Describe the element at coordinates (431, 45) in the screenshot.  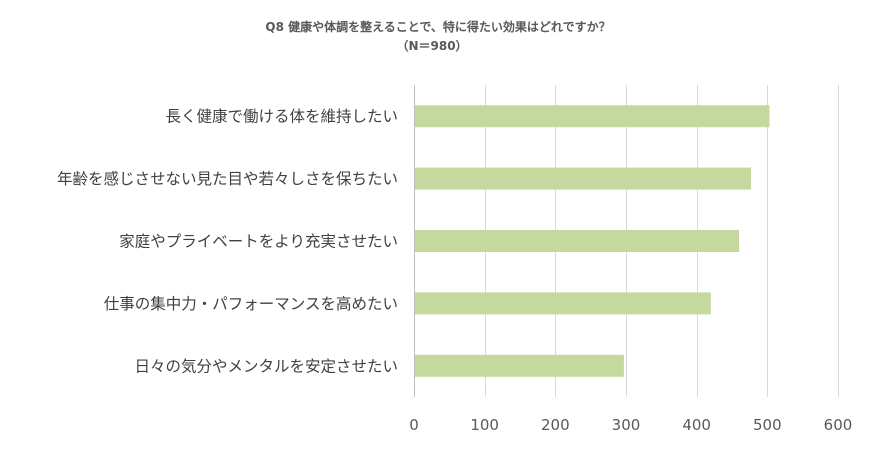
I see `chart-subtitle: （N＝980）` at that location.